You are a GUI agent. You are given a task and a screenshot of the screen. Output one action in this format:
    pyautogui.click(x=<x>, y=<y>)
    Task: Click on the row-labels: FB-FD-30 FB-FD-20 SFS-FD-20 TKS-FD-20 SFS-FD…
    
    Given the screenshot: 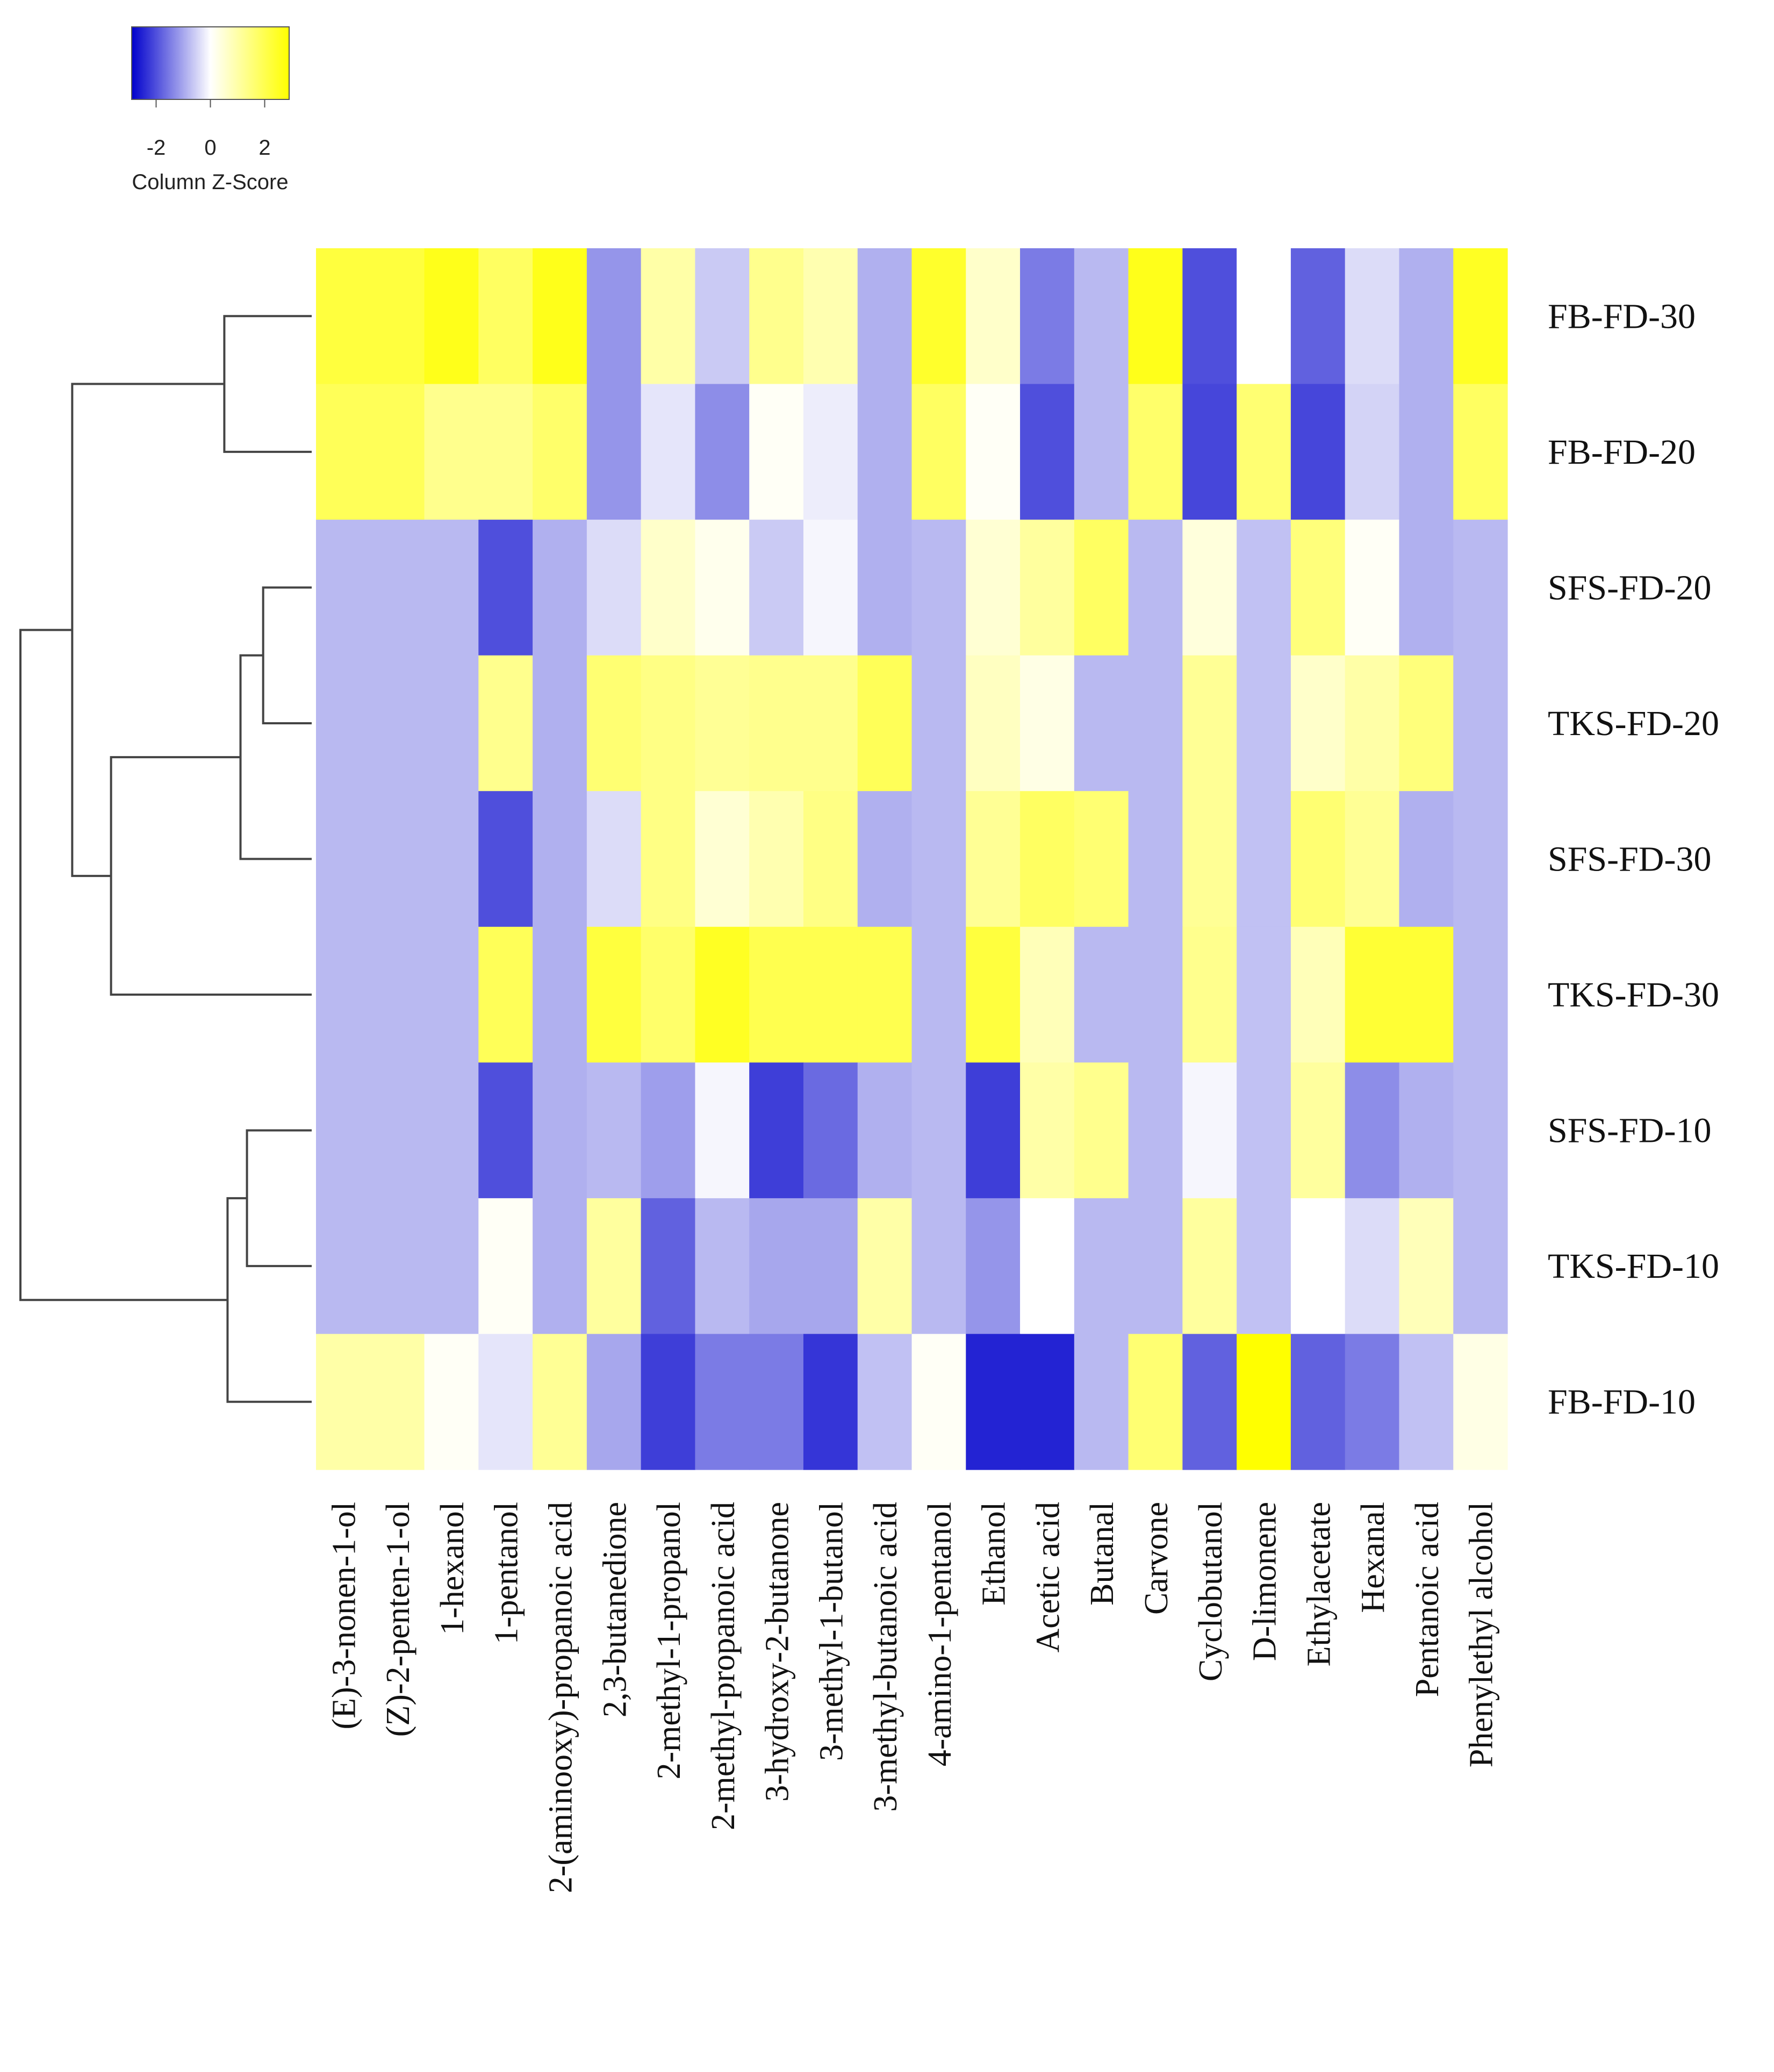 What is the action you would take?
    pyautogui.click(x=1633, y=859)
    